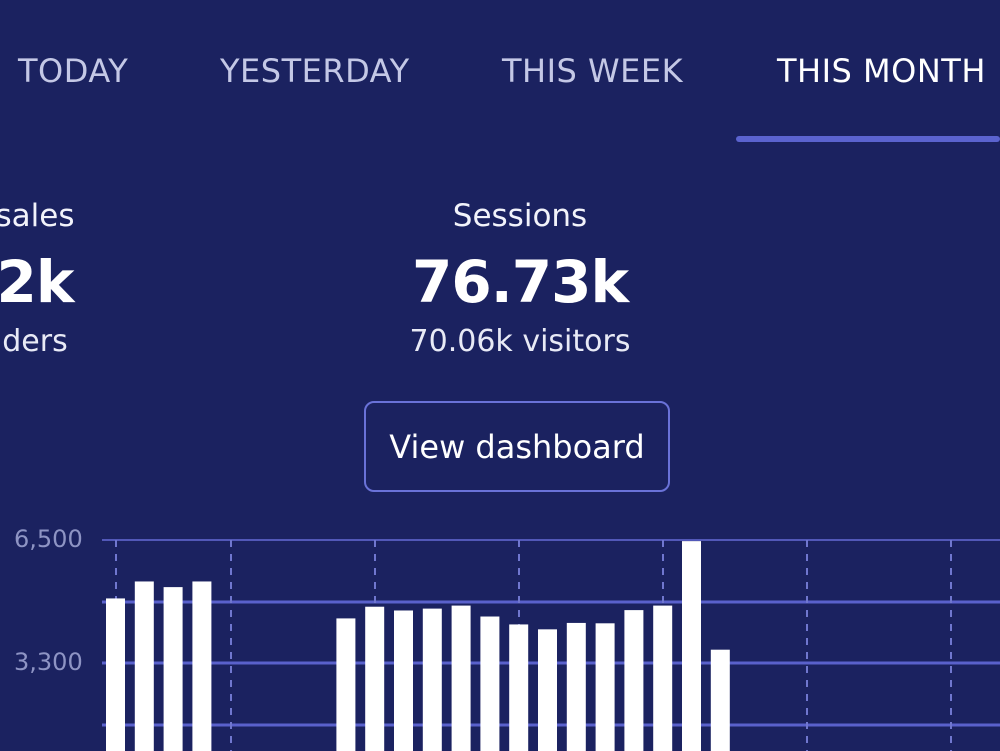 This screenshot has width=1000, height=751. Describe the element at coordinates (868, 139) in the screenshot. I see `active-tab-indicator` at that location.